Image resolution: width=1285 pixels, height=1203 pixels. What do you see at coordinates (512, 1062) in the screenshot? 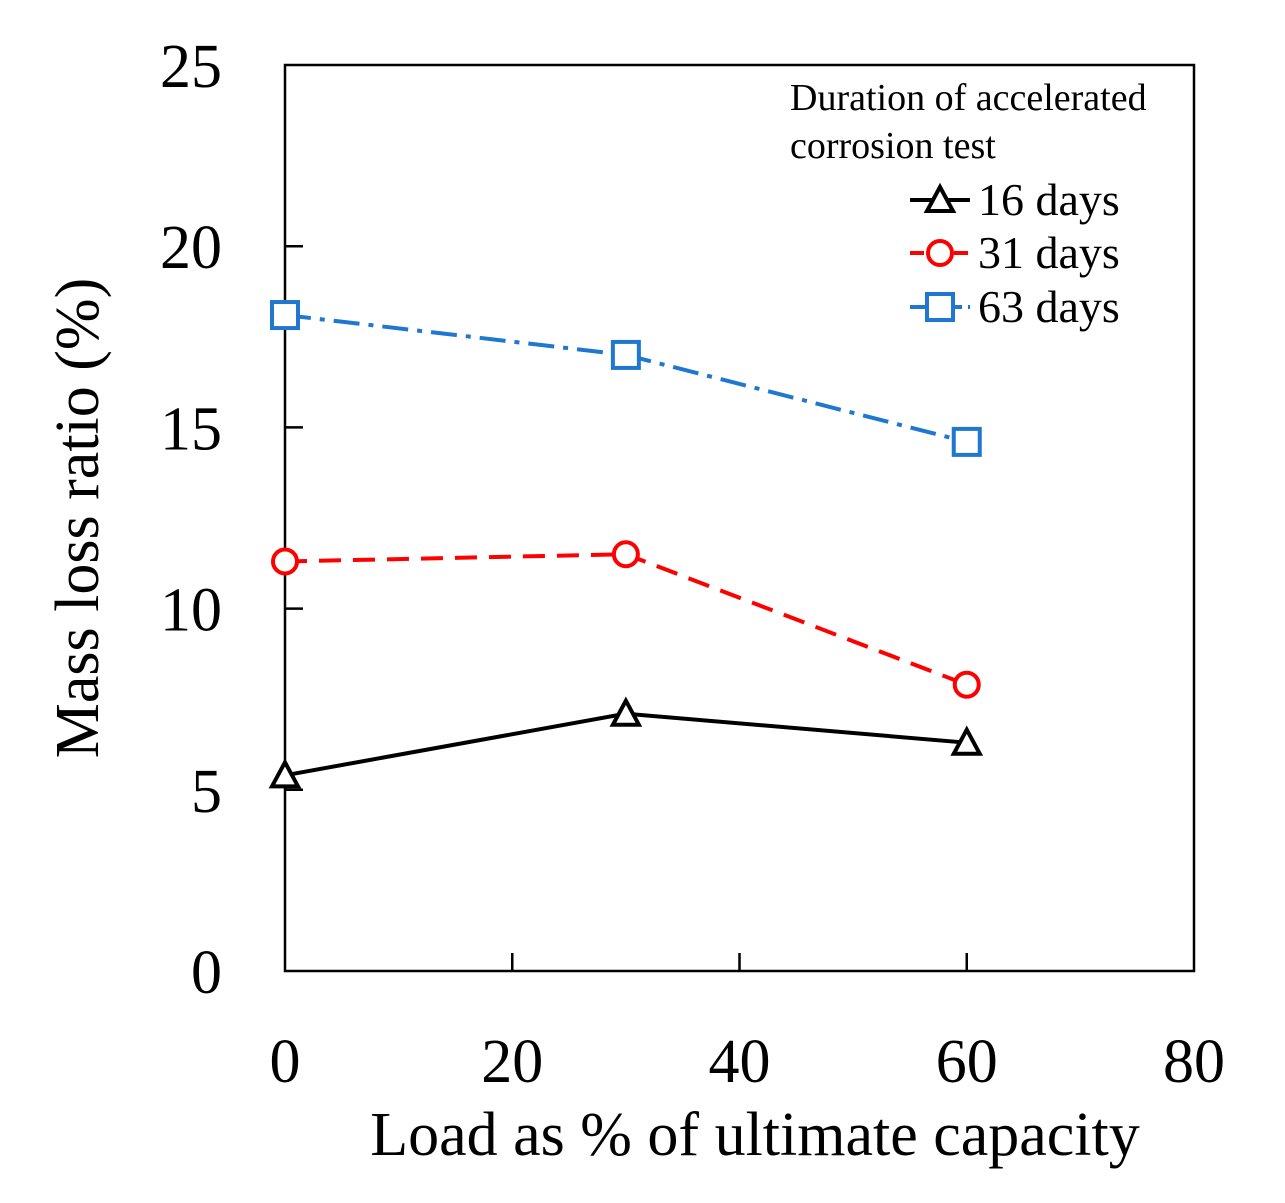
I see `x-tick-label: 20` at bounding box center [512, 1062].